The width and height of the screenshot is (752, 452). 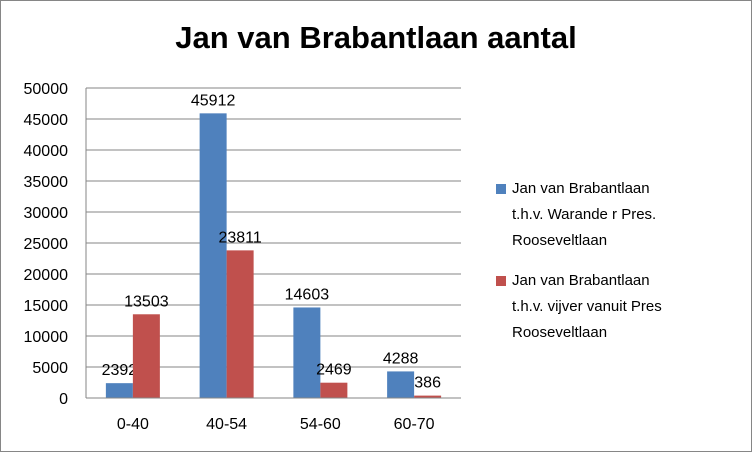 I want to click on data-label: 45912, so click(x=213, y=100).